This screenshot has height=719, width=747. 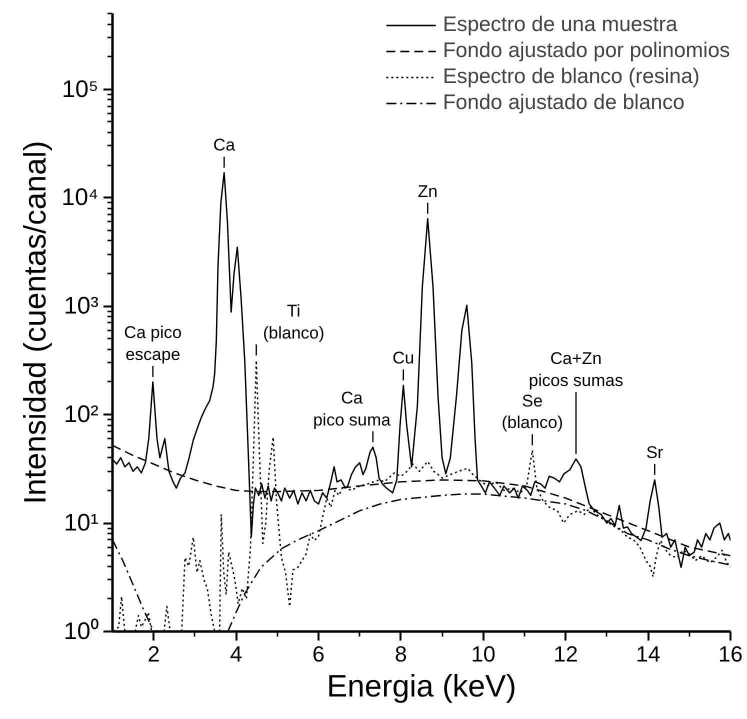 What do you see at coordinates (154, 654) in the screenshot?
I see `x-tick-label: 2` at bounding box center [154, 654].